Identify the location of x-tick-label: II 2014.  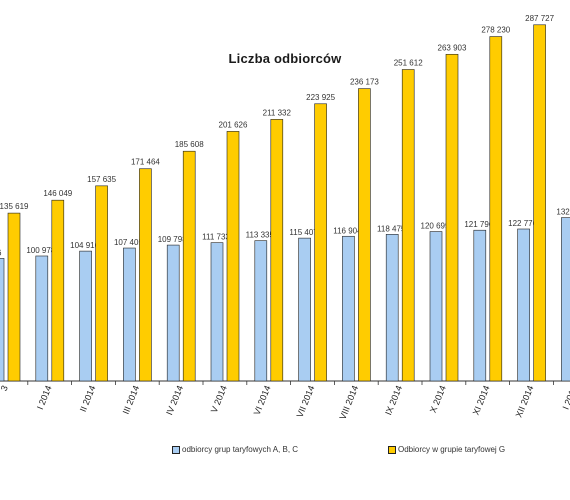
(88, 398).